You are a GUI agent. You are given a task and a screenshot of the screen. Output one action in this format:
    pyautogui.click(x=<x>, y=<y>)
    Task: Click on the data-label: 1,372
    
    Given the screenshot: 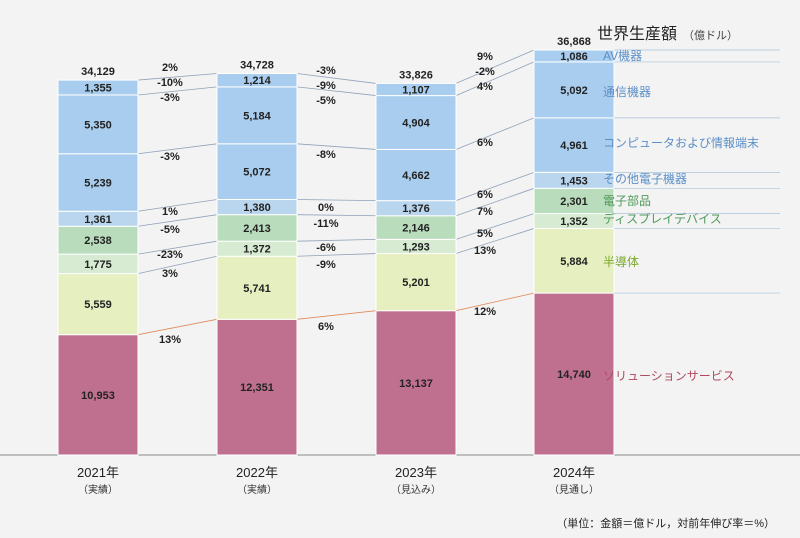 What is the action you would take?
    pyautogui.click(x=257, y=250)
    